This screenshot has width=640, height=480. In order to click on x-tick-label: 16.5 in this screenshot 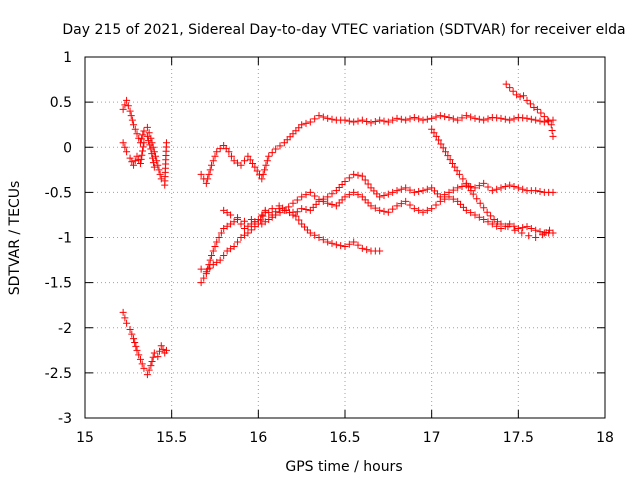, I will do `click(344, 438)`.